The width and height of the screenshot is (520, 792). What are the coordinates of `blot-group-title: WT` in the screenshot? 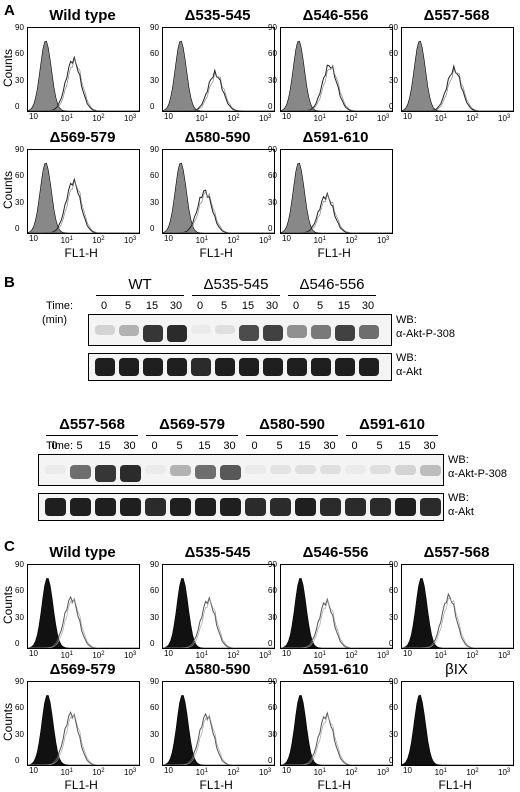 It's located at (140, 284).